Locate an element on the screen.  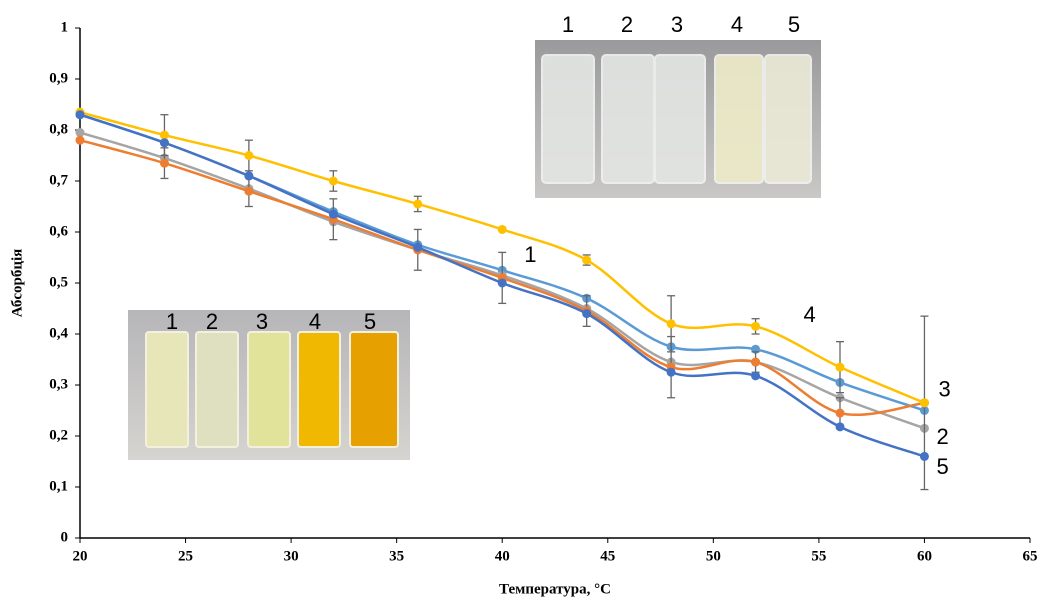
x-tick-label: 20 is located at coordinates (80, 556).